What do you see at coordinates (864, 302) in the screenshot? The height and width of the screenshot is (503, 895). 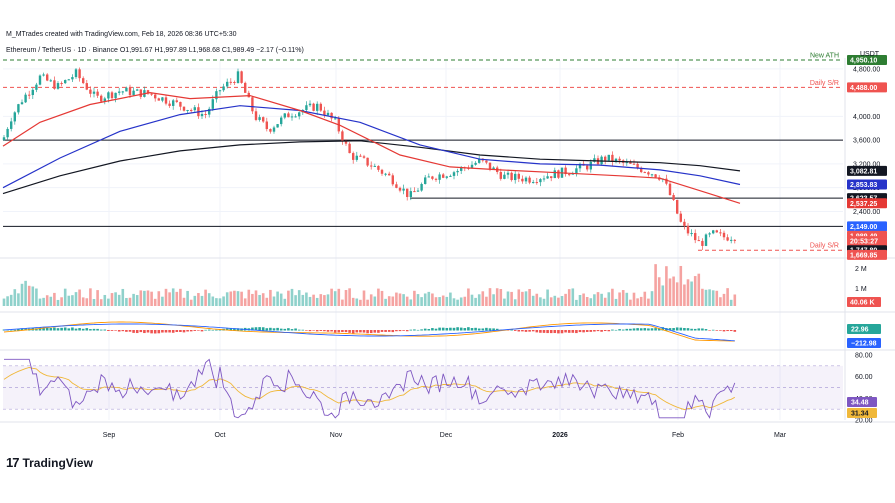 I see `volume-label-bg` at bounding box center [864, 302].